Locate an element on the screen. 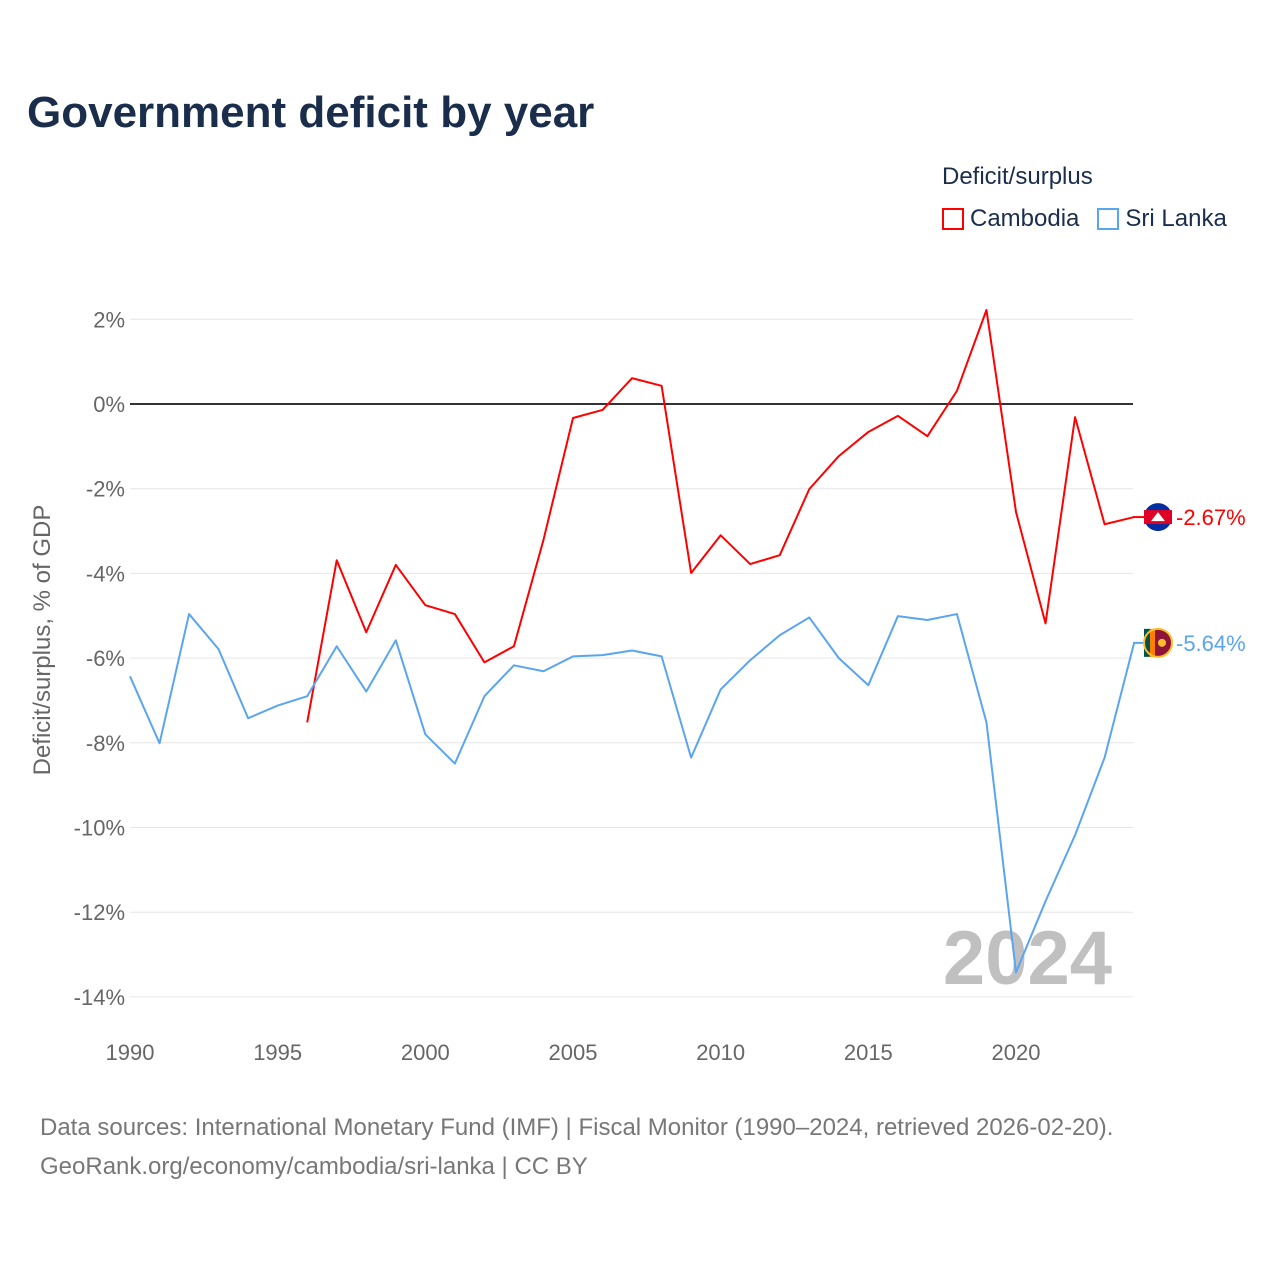  y-tick-label: -4% is located at coordinates (105, 573).